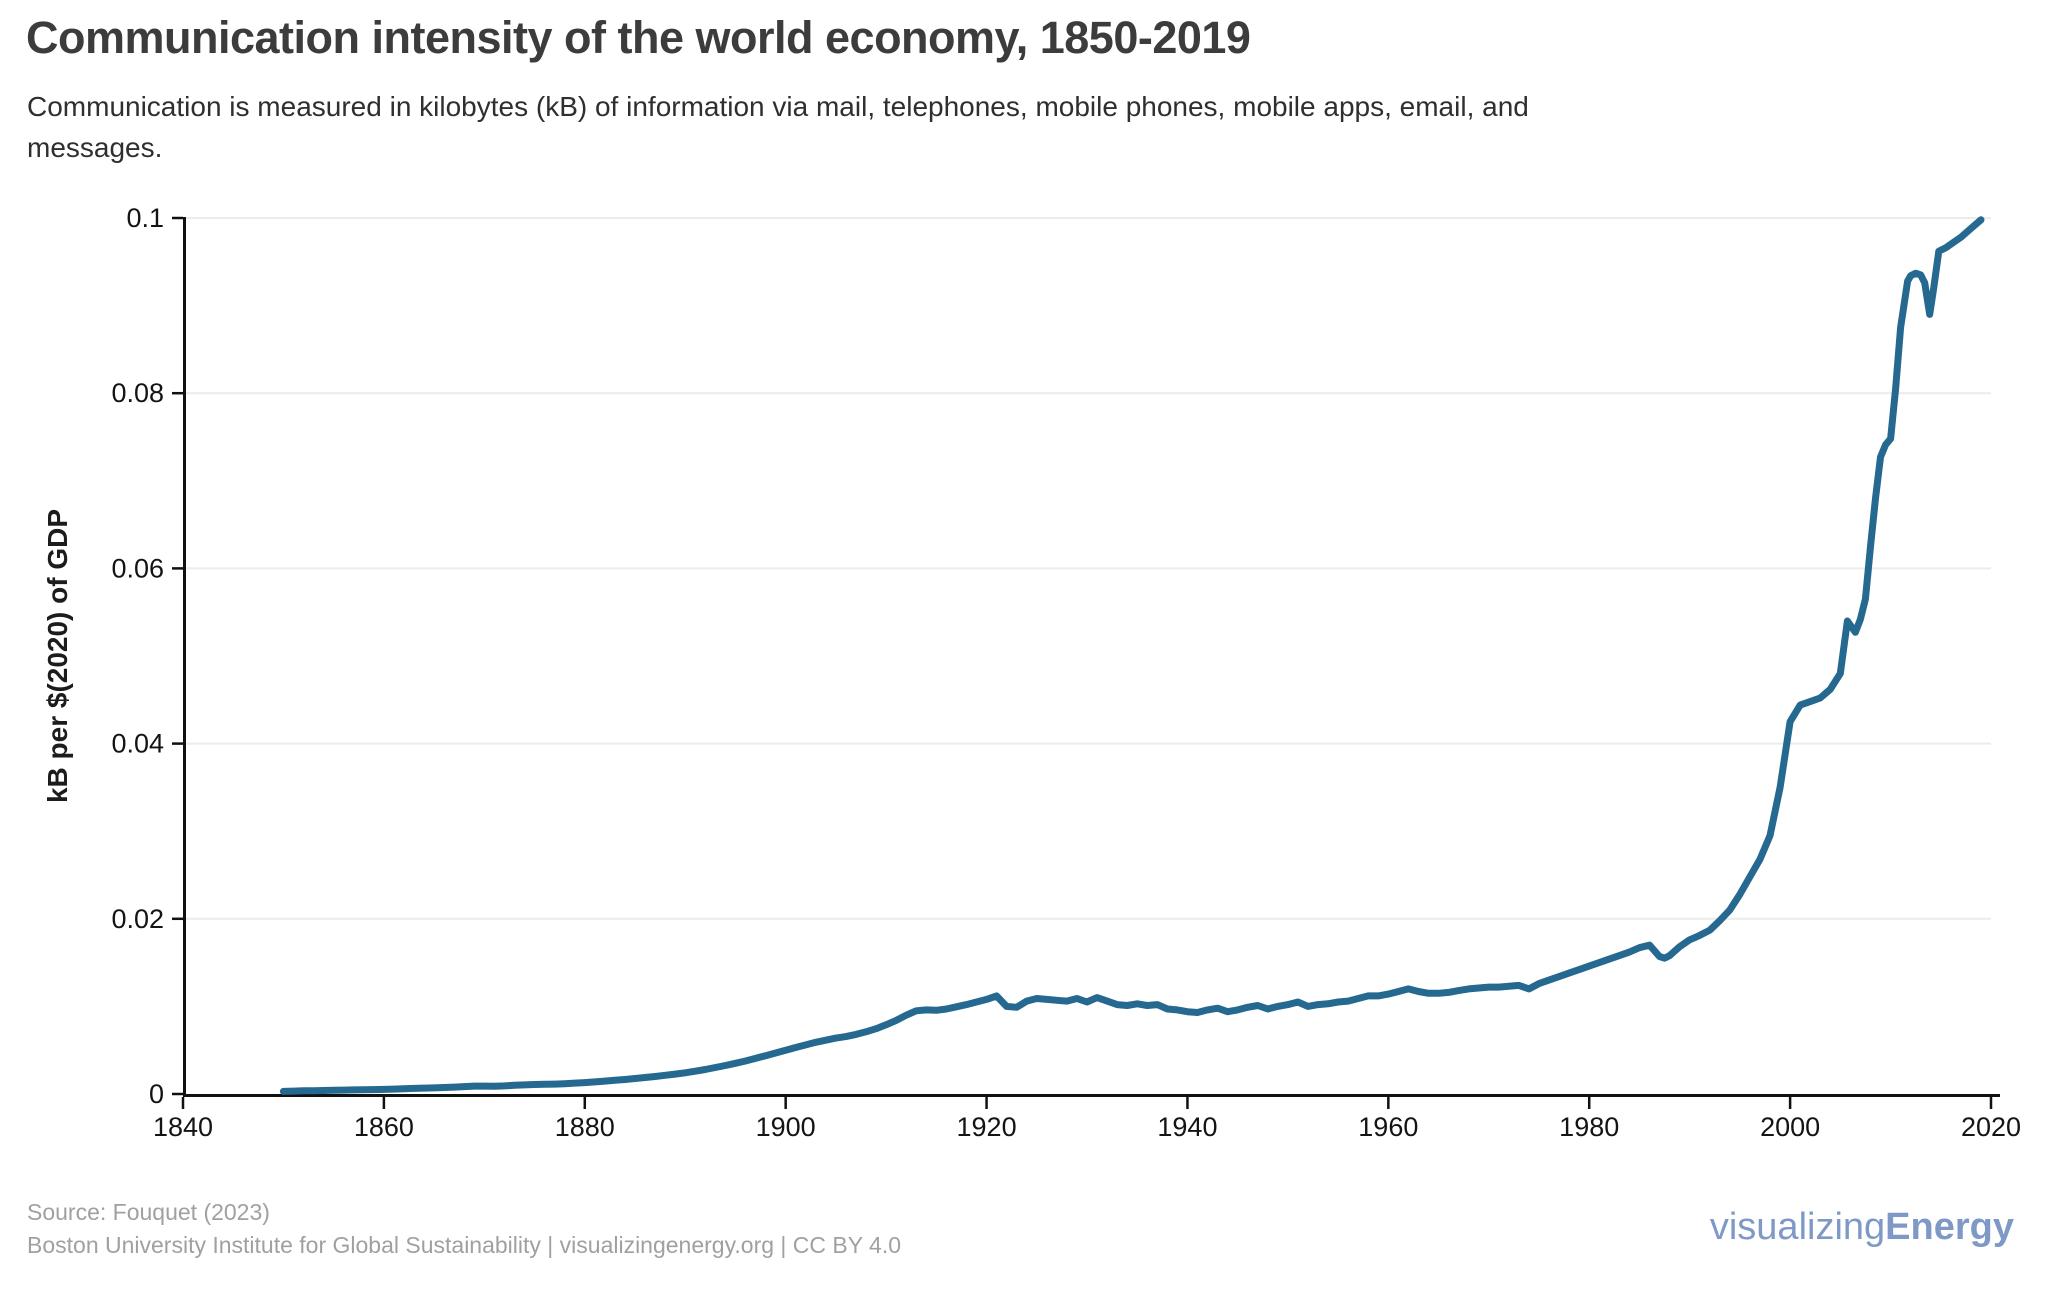  Describe the element at coordinates (1949, 1227) in the screenshot. I see `logo-bold-text: Energy` at that location.